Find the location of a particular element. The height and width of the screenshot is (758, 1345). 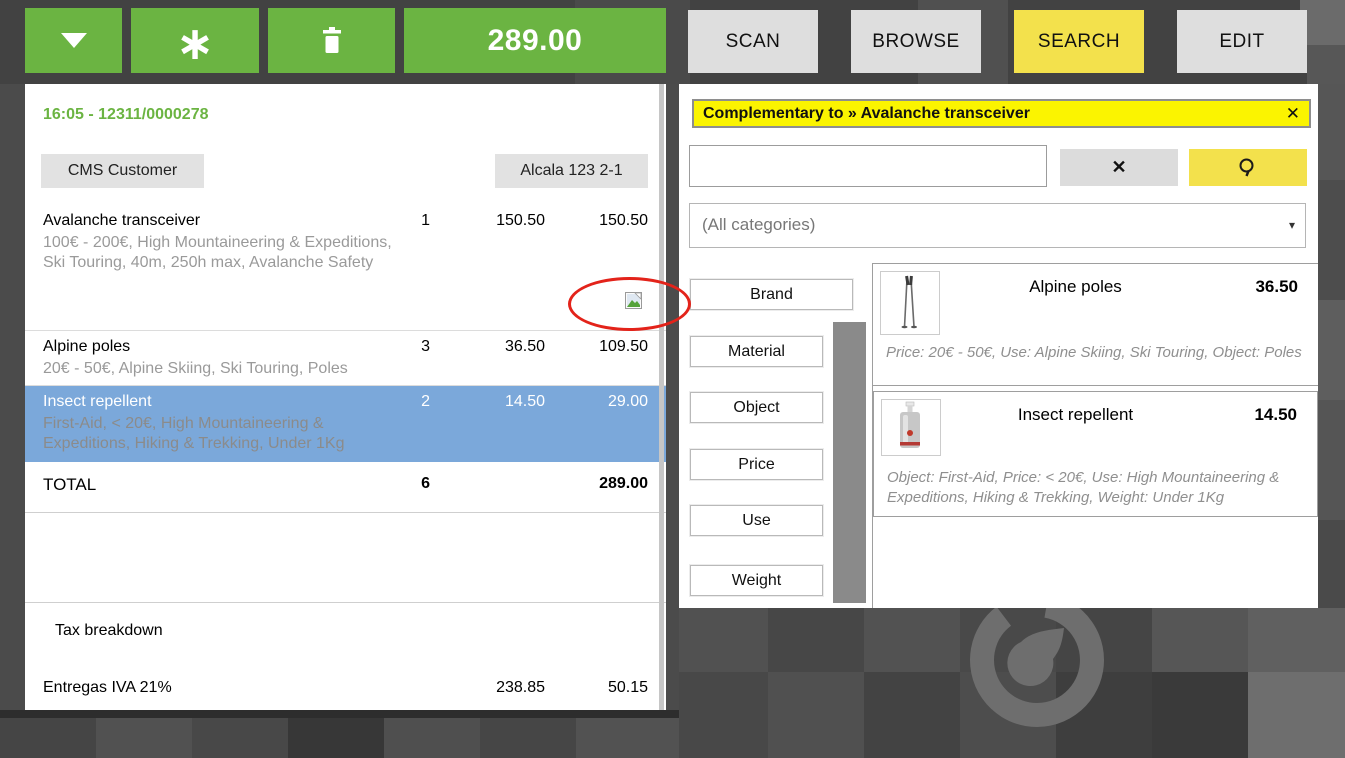

filter-button-use: Use is located at coordinates (756, 520).